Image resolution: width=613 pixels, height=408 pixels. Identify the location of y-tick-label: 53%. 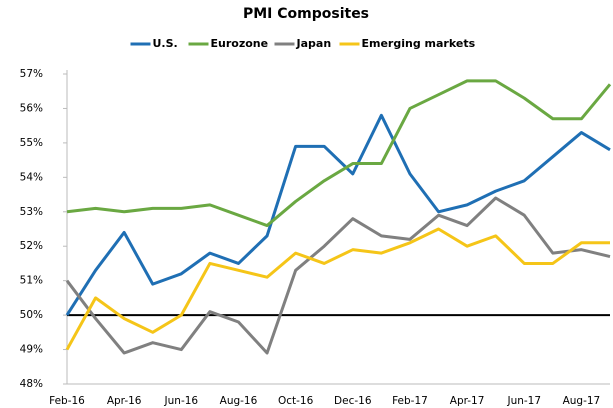
(31, 212).